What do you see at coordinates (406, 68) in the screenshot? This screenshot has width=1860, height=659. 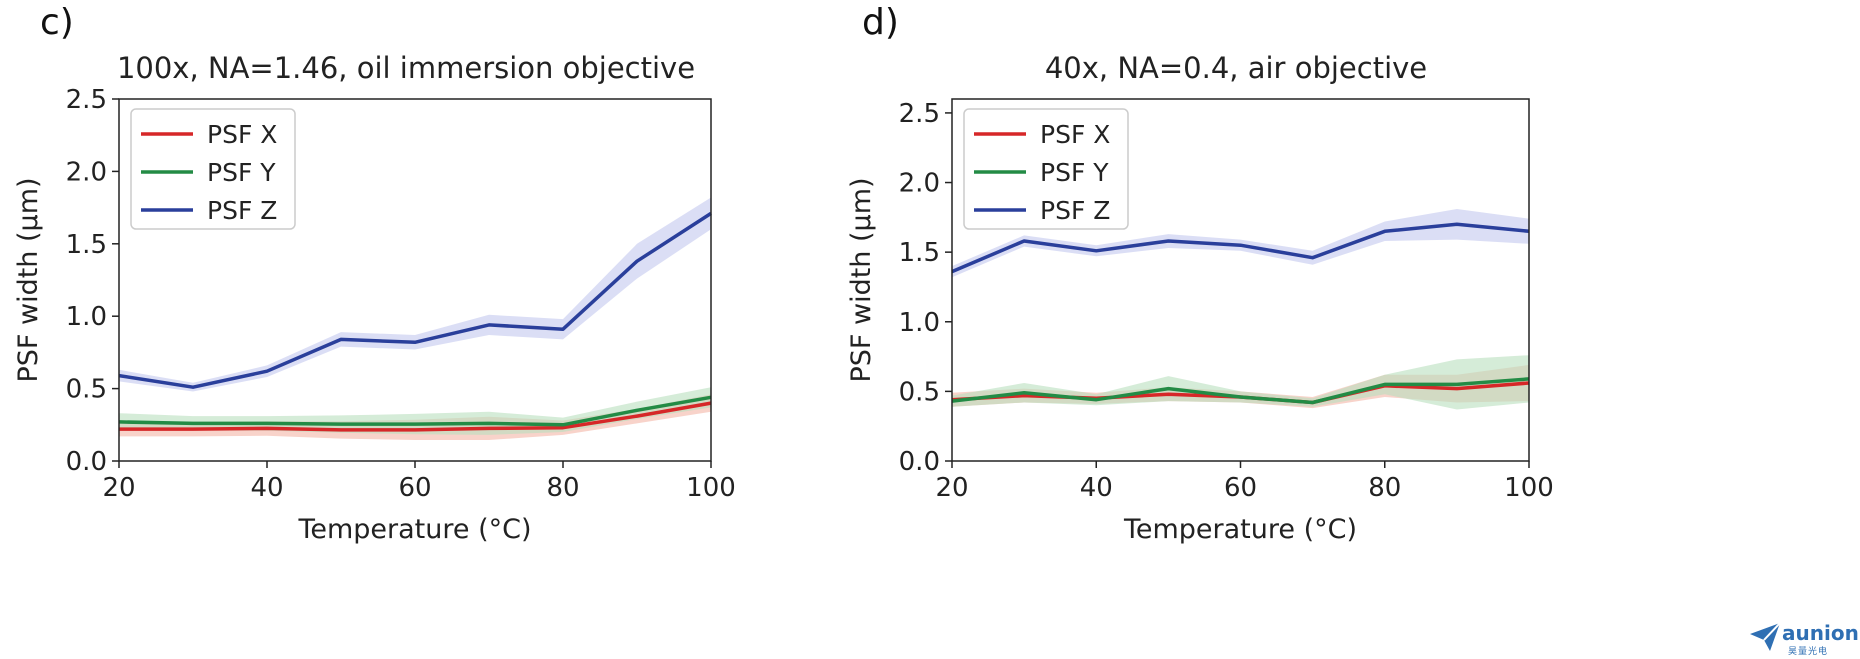 I see `chart-title: 100x, NA=1.46, oil immersion objective` at bounding box center [406, 68].